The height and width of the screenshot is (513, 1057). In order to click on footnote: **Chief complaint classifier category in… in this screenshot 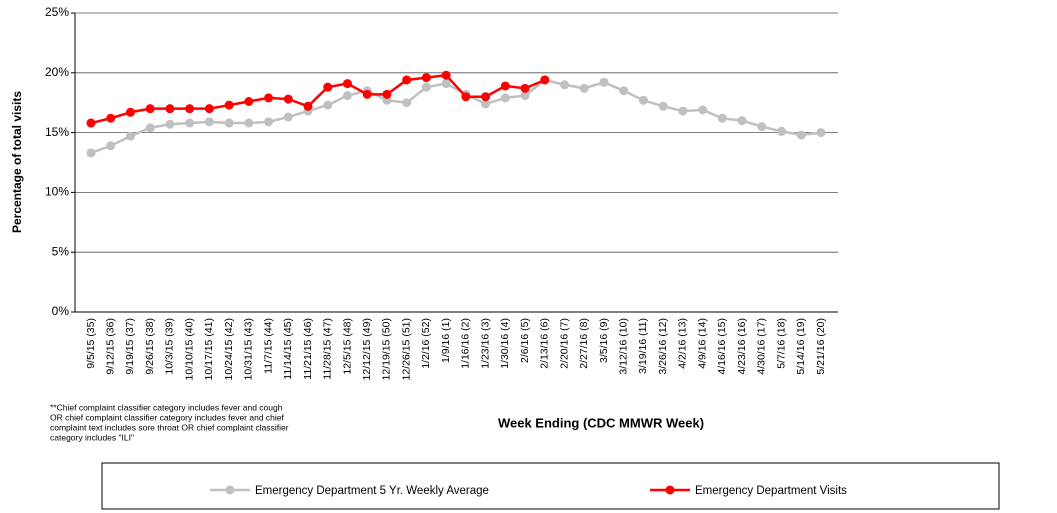, I will do `click(166, 407)`.